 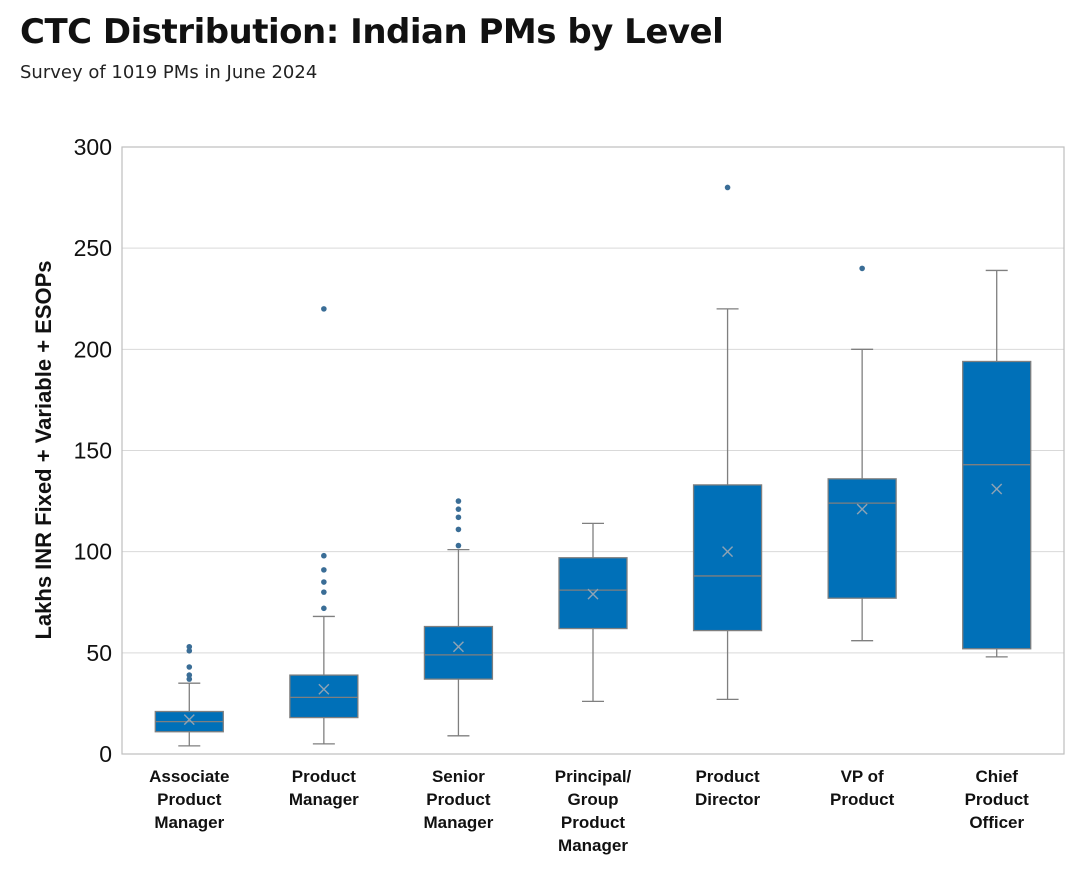 I want to click on x-category-label: Senior, so click(x=458, y=776).